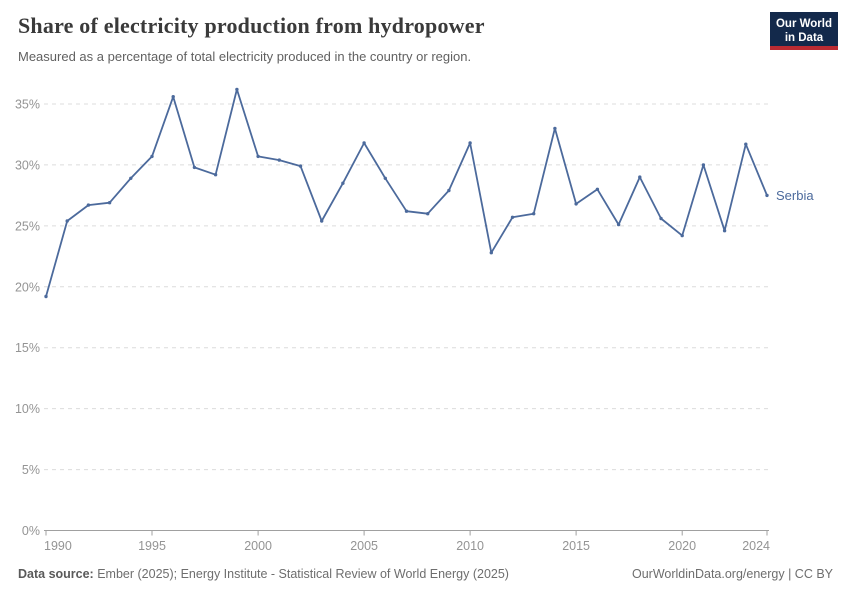 The height and width of the screenshot is (600, 850). Describe the element at coordinates (803, 24) in the screenshot. I see `owid-logo-line1: Our World` at that location.